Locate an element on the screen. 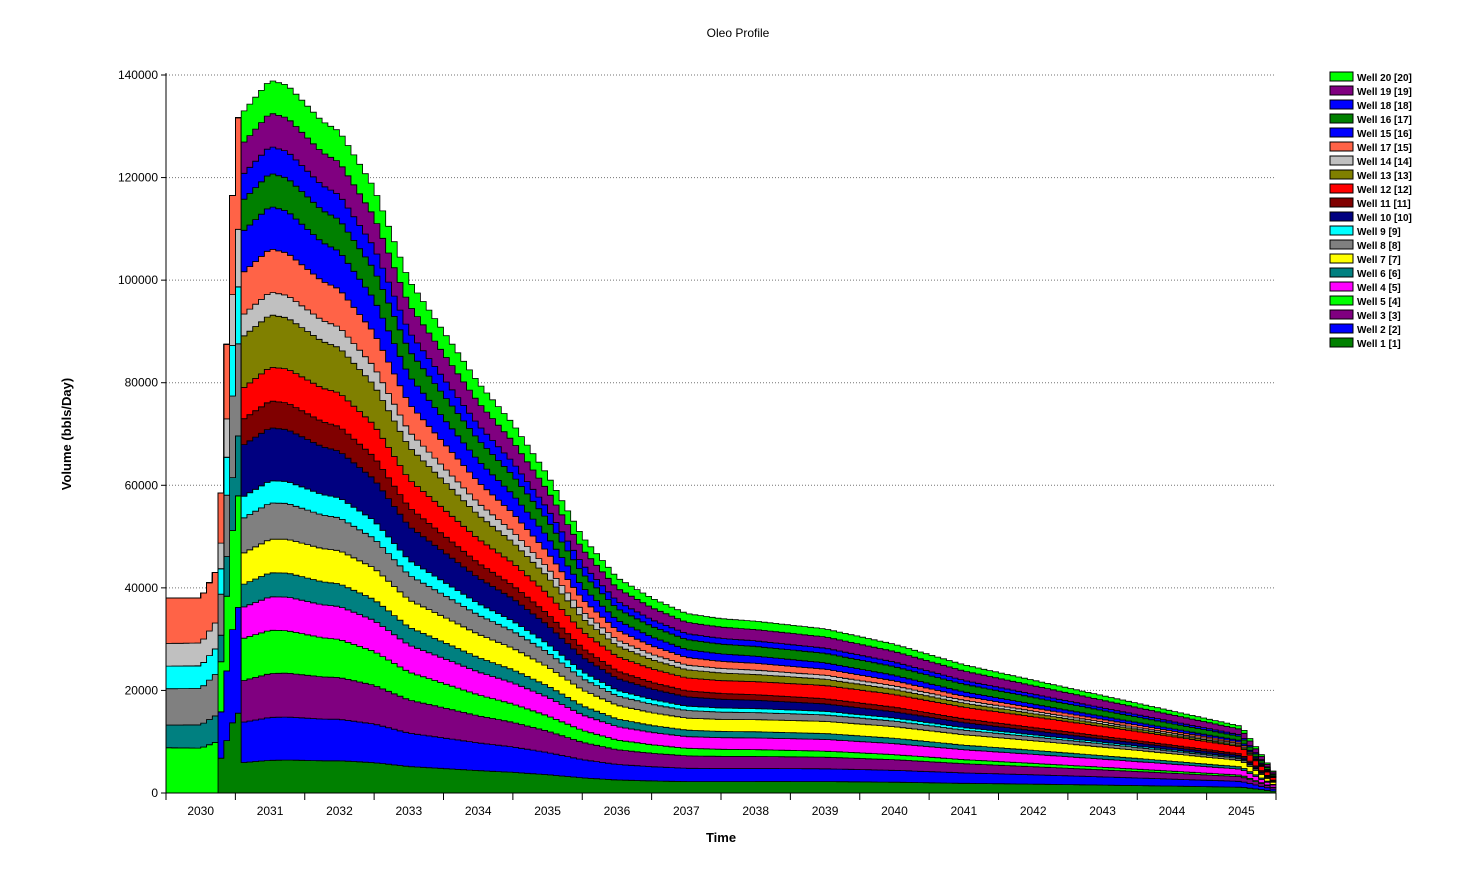 The image size is (1478, 881). y-tick-label: 80000 is located at coordinates (142, 383).